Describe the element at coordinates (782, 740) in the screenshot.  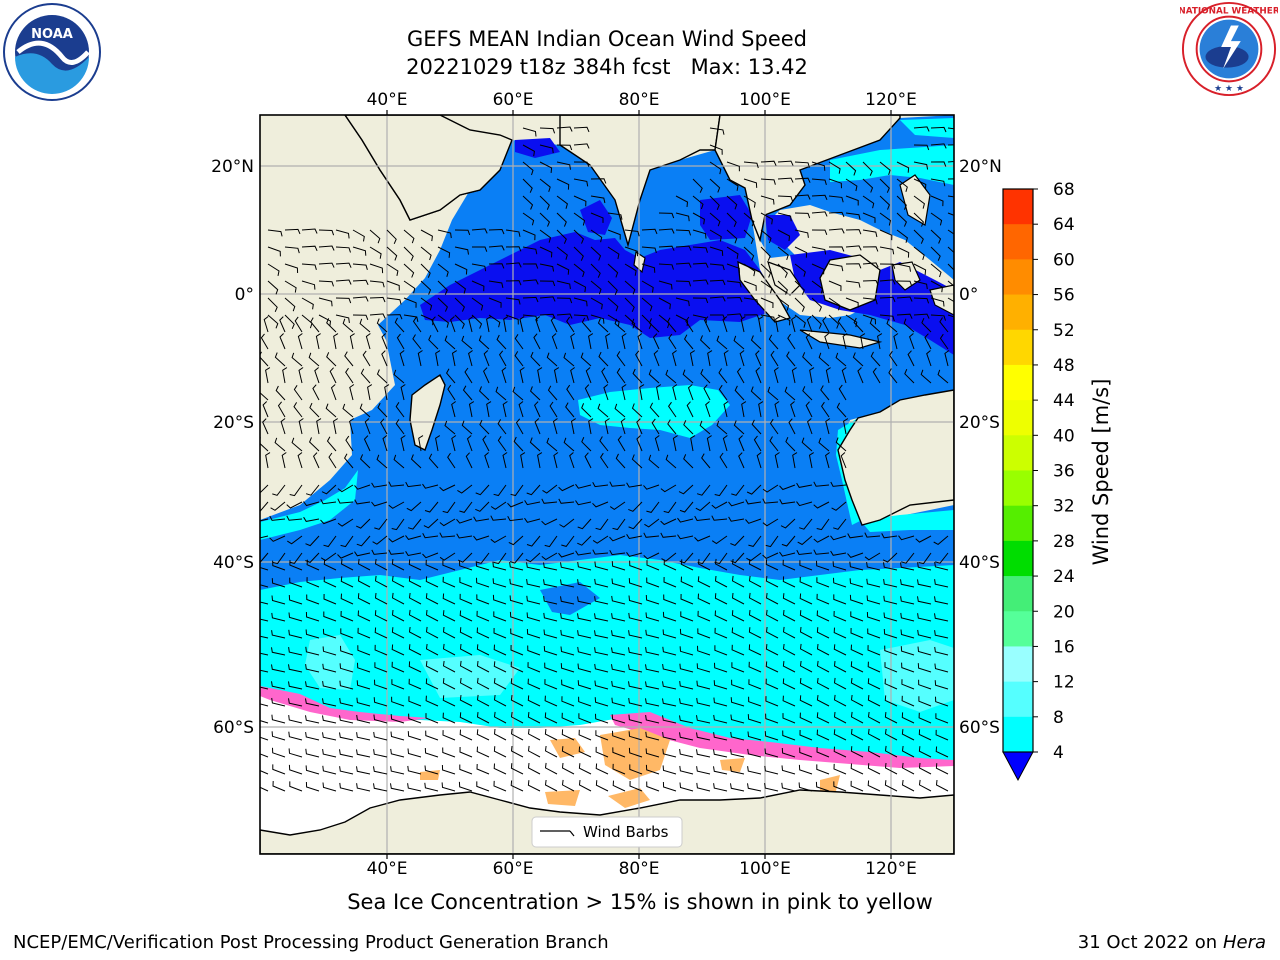
I see `sea-ice-edge` at that location.